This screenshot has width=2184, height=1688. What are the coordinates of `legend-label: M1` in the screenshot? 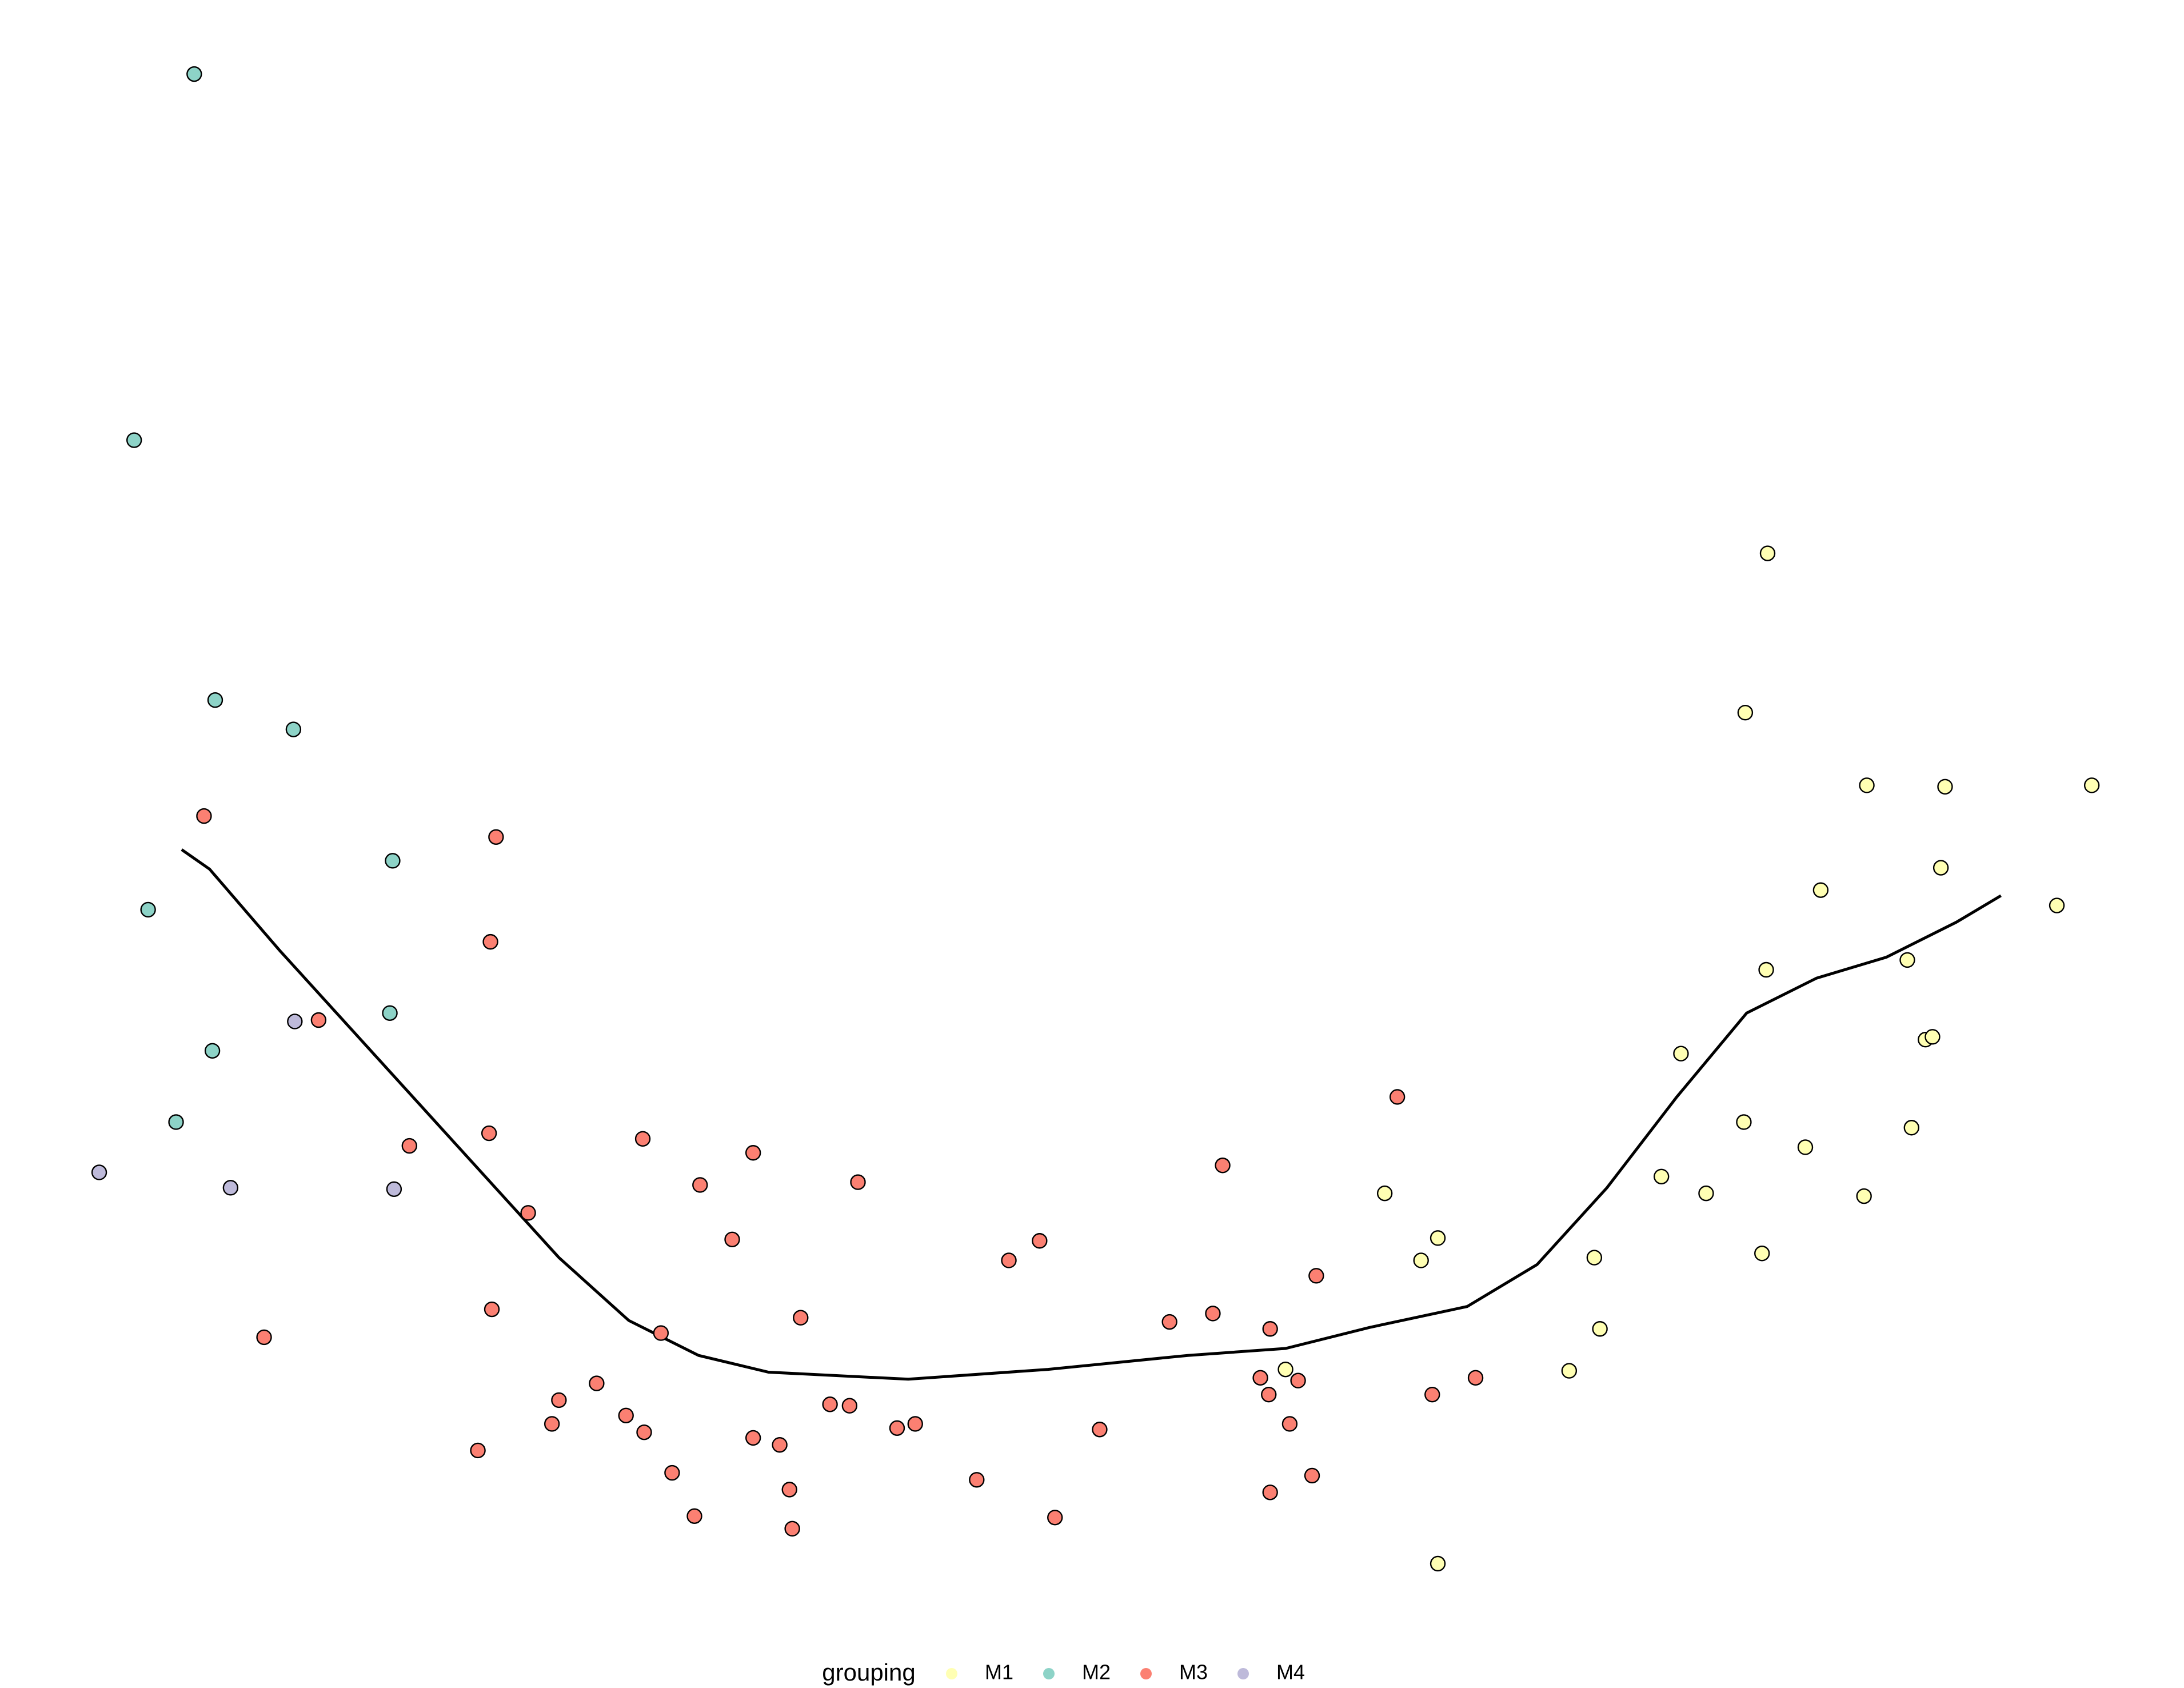 It's located at (999, 1672).